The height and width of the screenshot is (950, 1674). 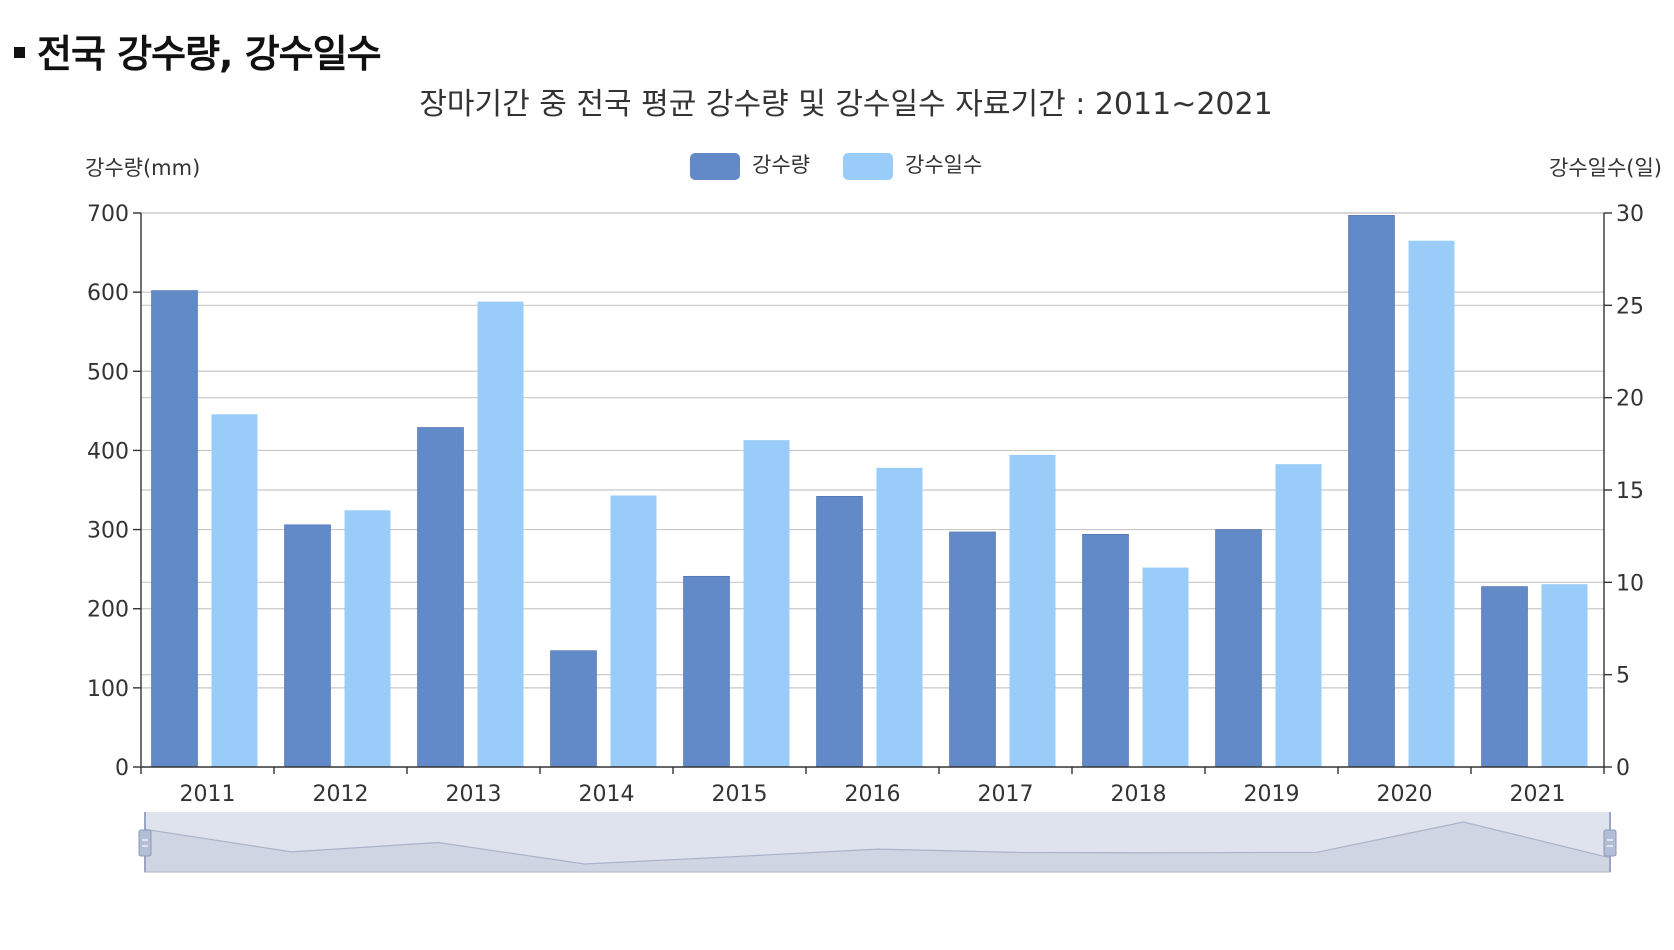 I want to click on x-tick-label: 2020, so click(x=1405, y=794).